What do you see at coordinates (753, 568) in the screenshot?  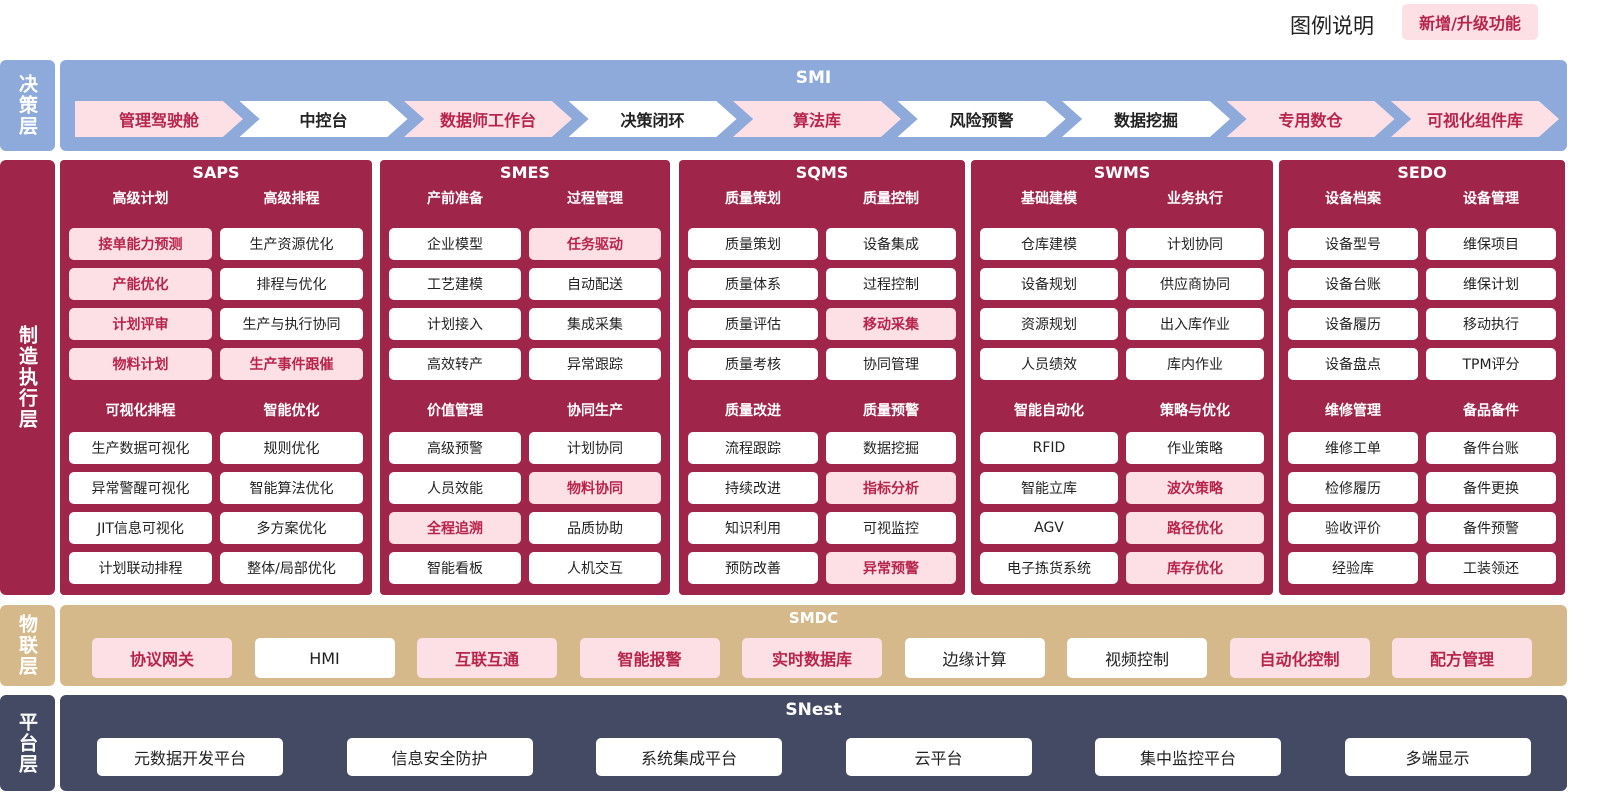 I see `module-item: 预防改善` at bounding box center [753, 568].